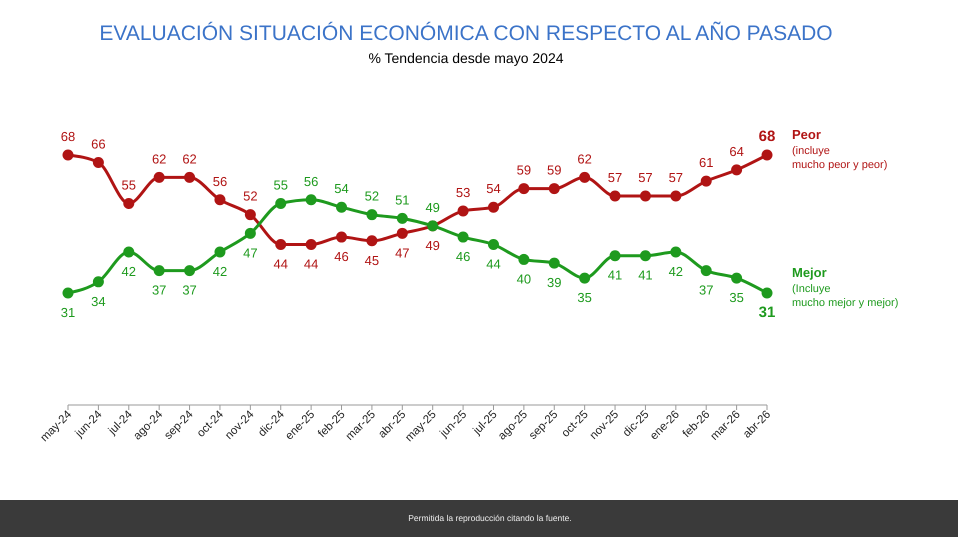 This screenshot has width=958, height=537. I want to click on data-label: 39, so click(554, 282).